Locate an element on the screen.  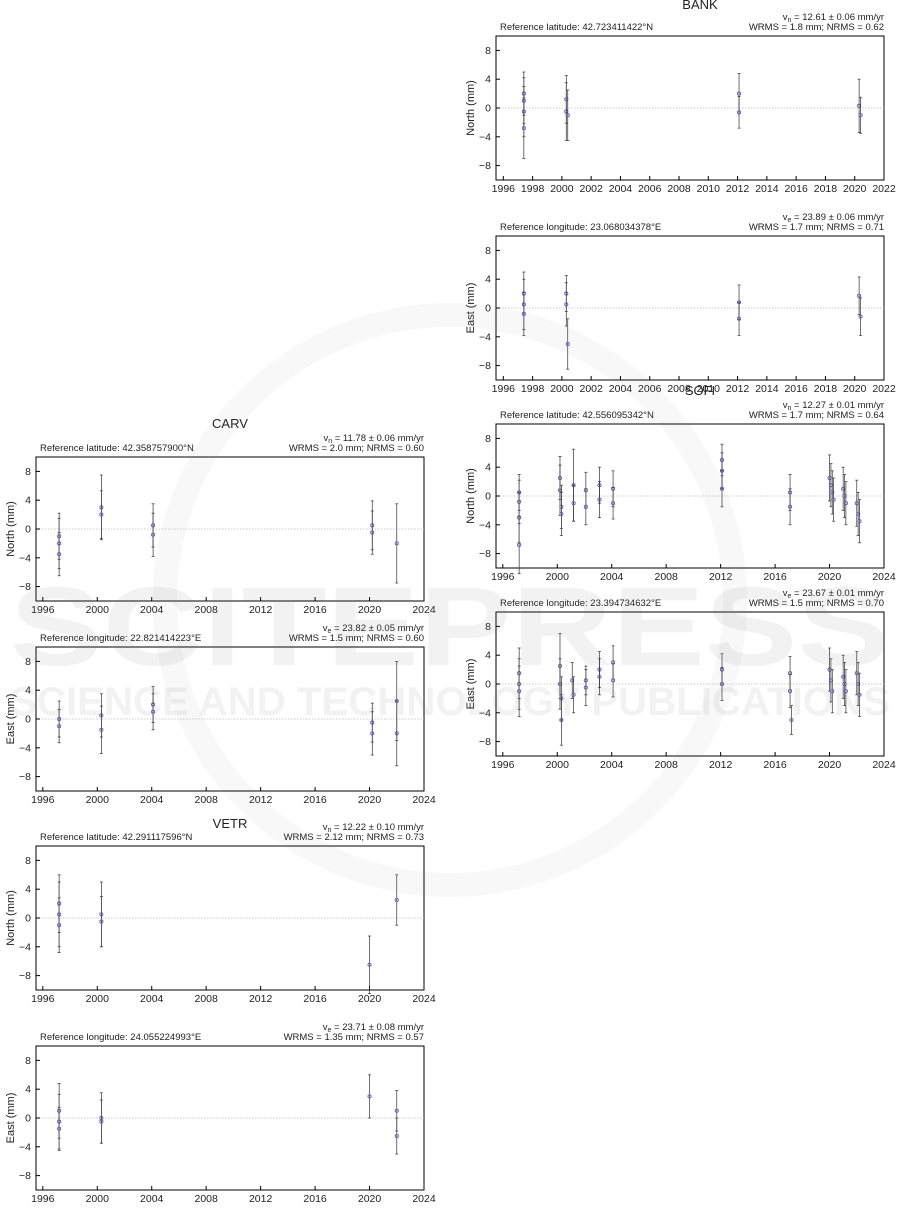
reference-label: Reference longitude: 23.068034378°E is located at coordinates (580, 227).